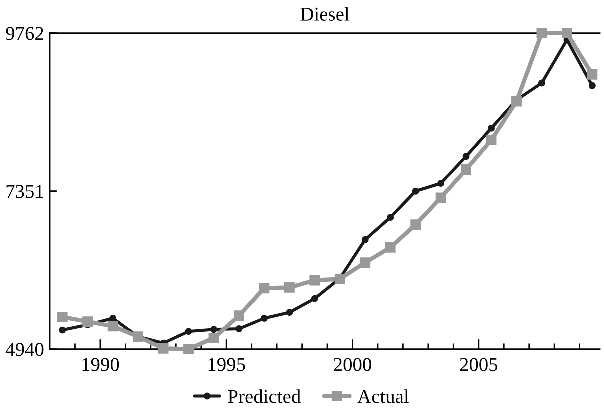 The image size is (604, 415). Describe the element at coordinates (25, 33) in the screenshot. I see `y-tick-label: 9762` at that location.